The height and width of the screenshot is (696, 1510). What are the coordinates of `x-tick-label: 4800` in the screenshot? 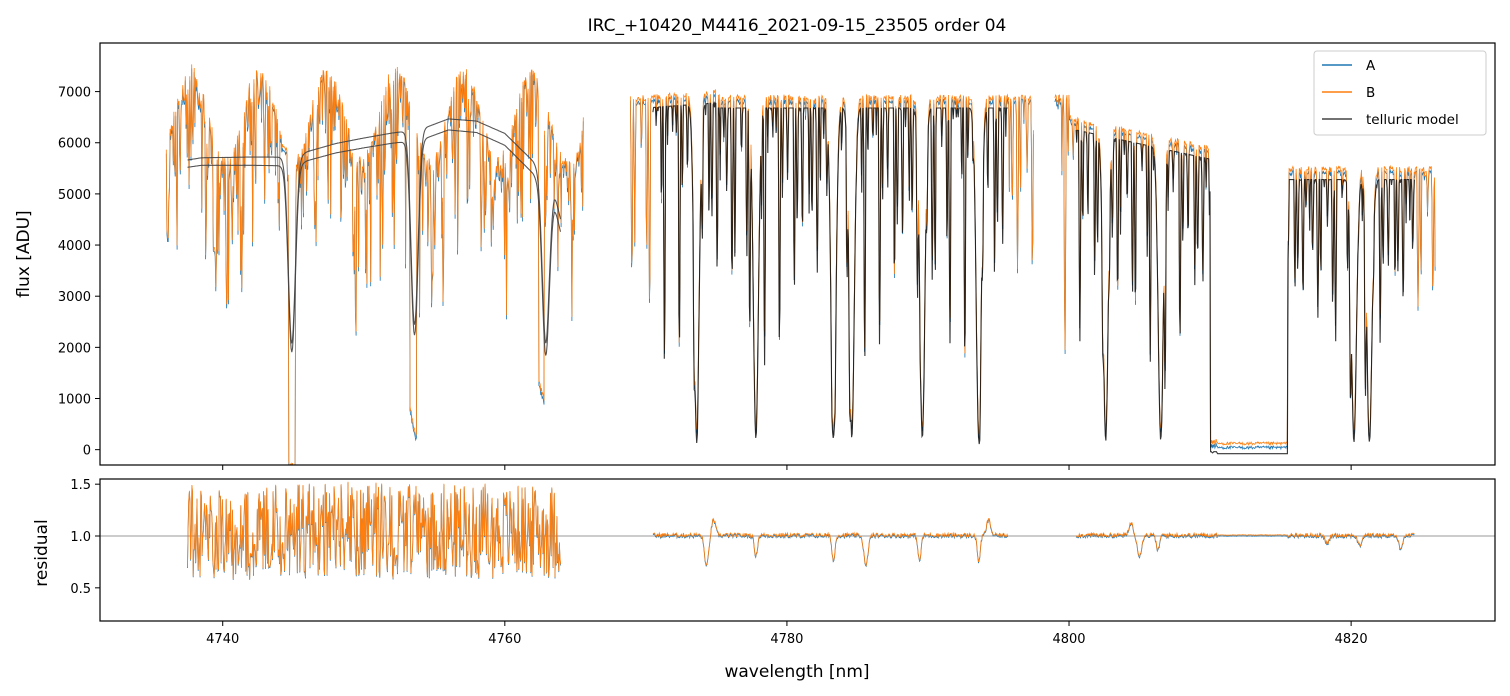 It's located at (1068, 639).